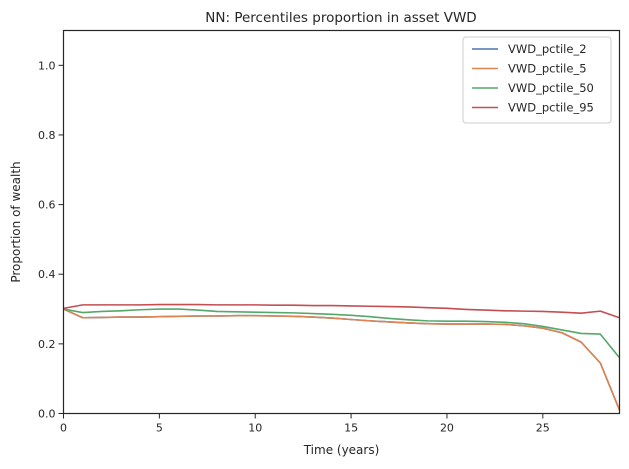 The width and height of the screenshot is (629, 469). Describe the element at coordinates (547, 49) in the screenshot. I see `legend-entry: VWD_pctile_2` at that location.